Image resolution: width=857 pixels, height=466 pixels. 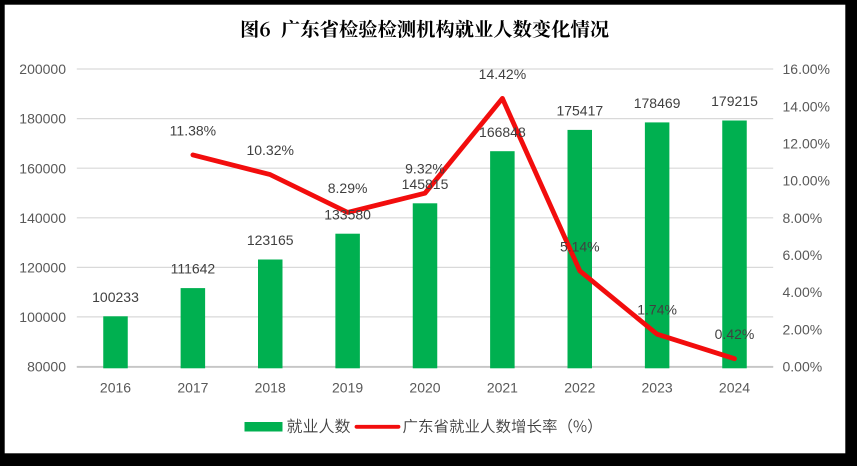 What do you see at coordinates (425, 184) in the screenshot?
I see `svg-text: 145815` at bounding box center [425, 184].